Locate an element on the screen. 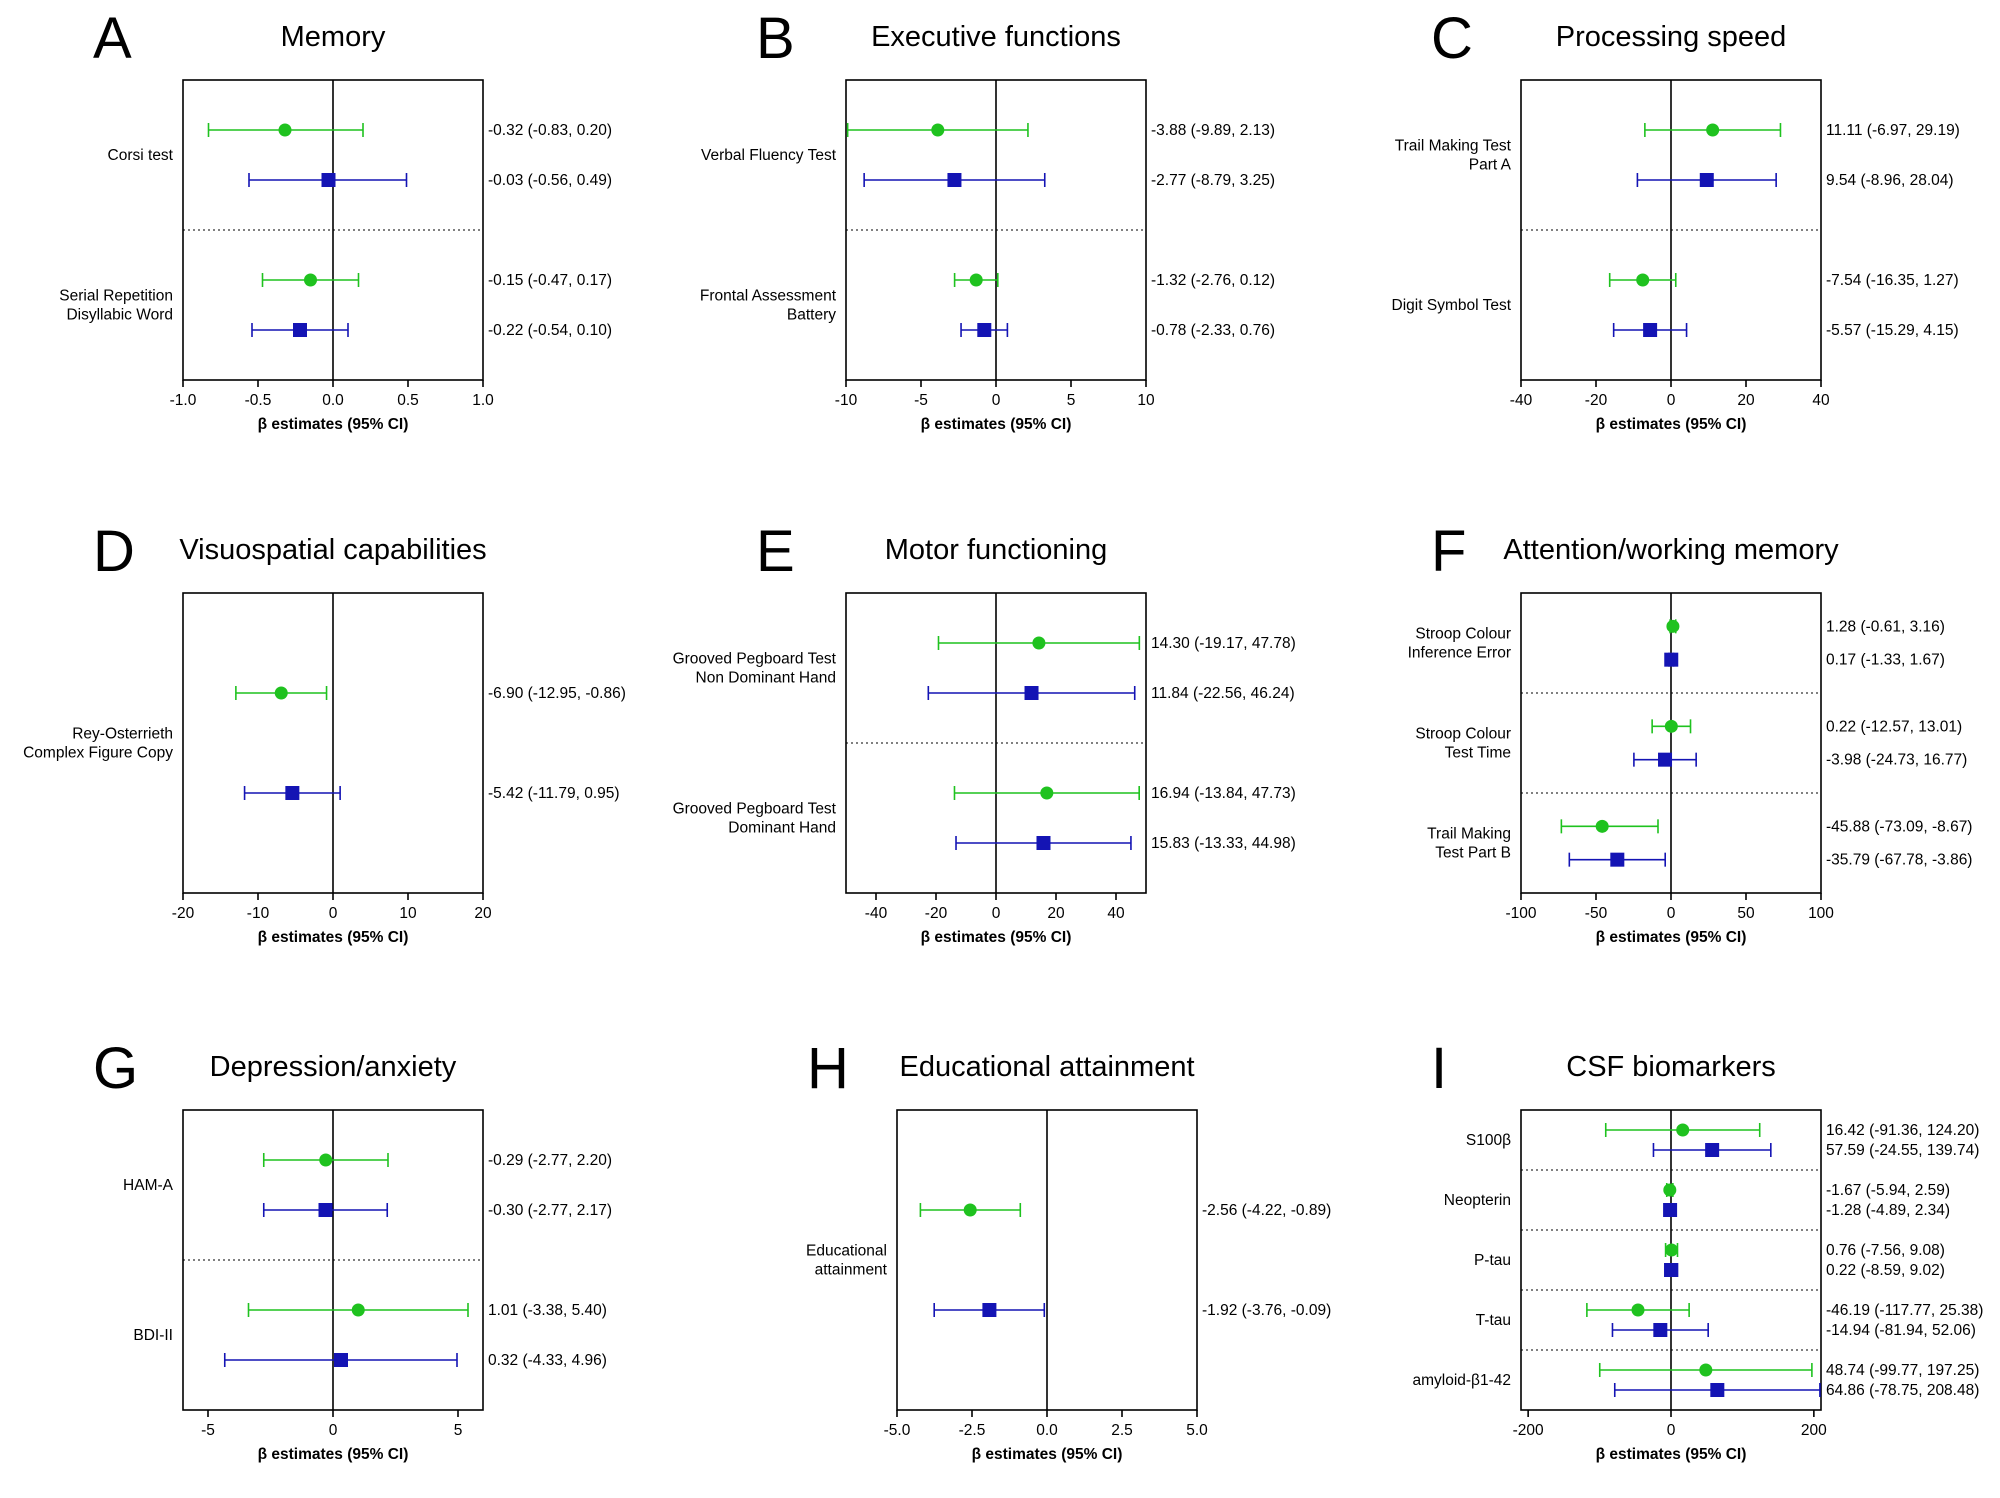 The height and width of the screenshot is (1498, 2000). panel-g-letter: G is located at coordinates (115, 1068).